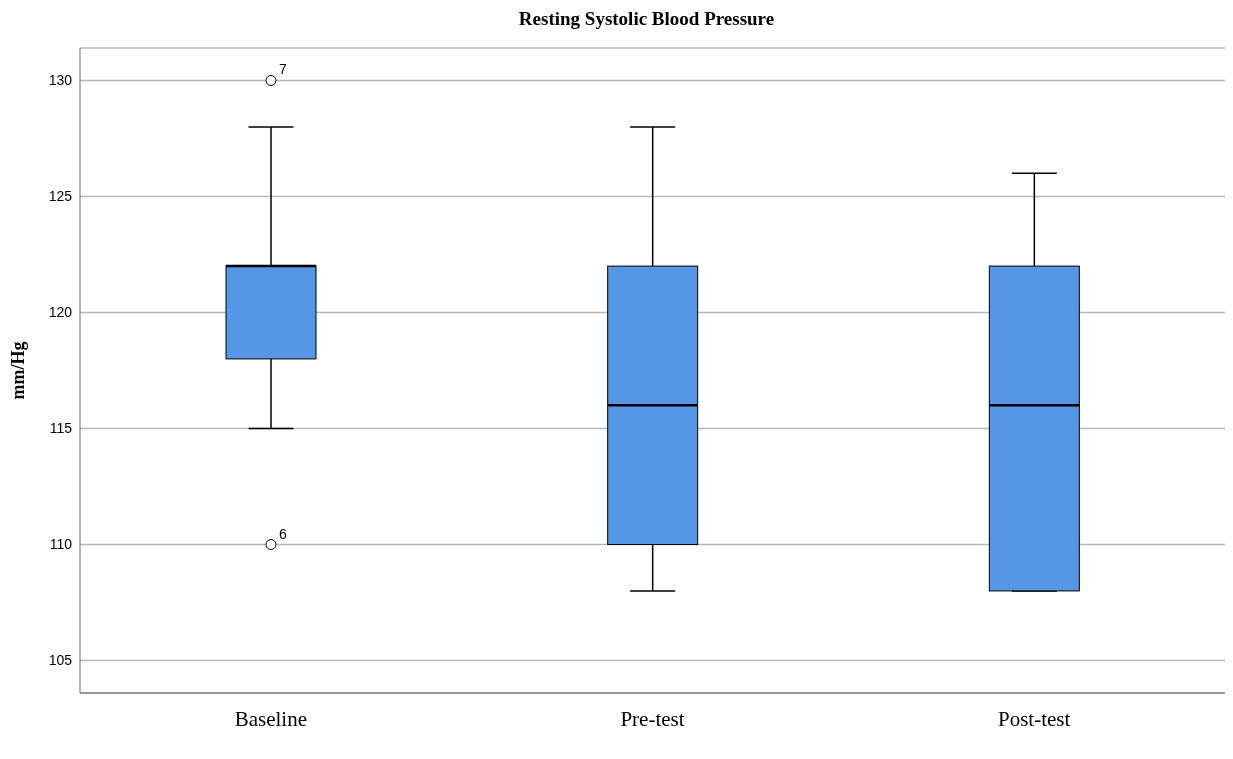 This screenshot has height=759, width=1233. I want to click on y-tick-label: 115, so click(61, 428).